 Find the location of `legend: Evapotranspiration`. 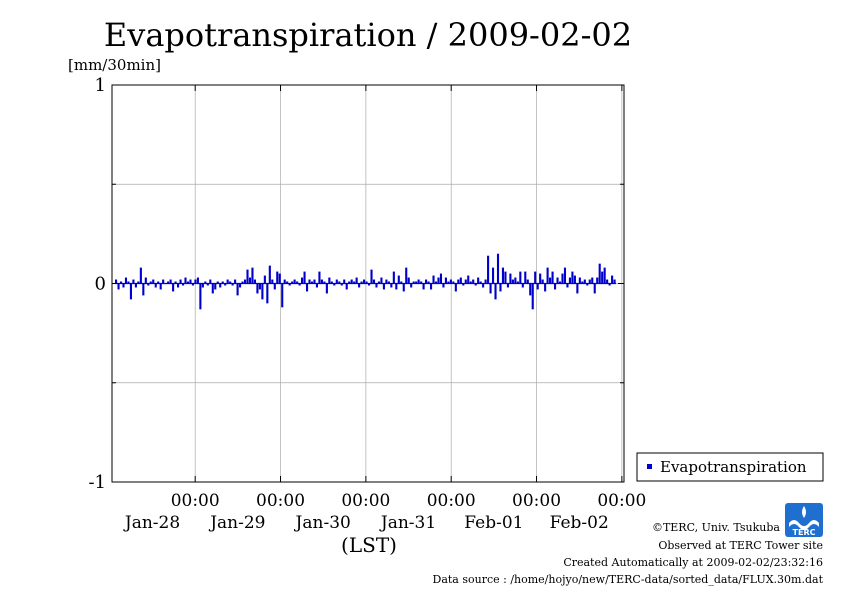

legend: Evapotranspiration is located at coordinates (730, 467).